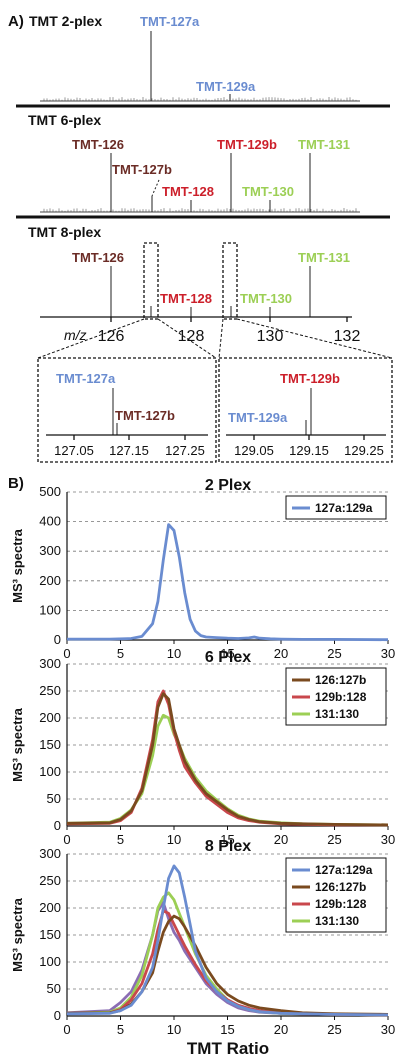  I want to click on peak-label-8plex-130: TMT-130, so click(266, 298).